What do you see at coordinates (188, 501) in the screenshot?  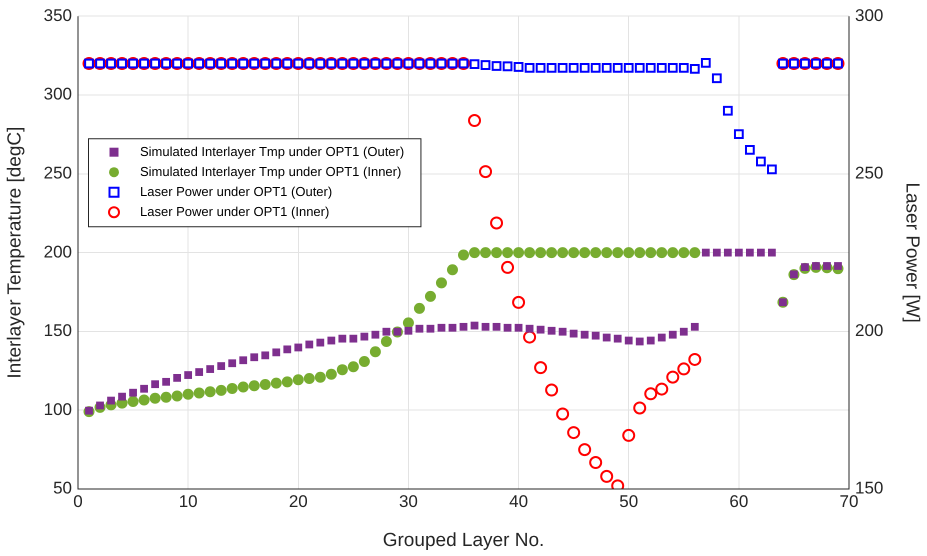 I see `x-tick-label: 10` at bounding box center [188, 501].